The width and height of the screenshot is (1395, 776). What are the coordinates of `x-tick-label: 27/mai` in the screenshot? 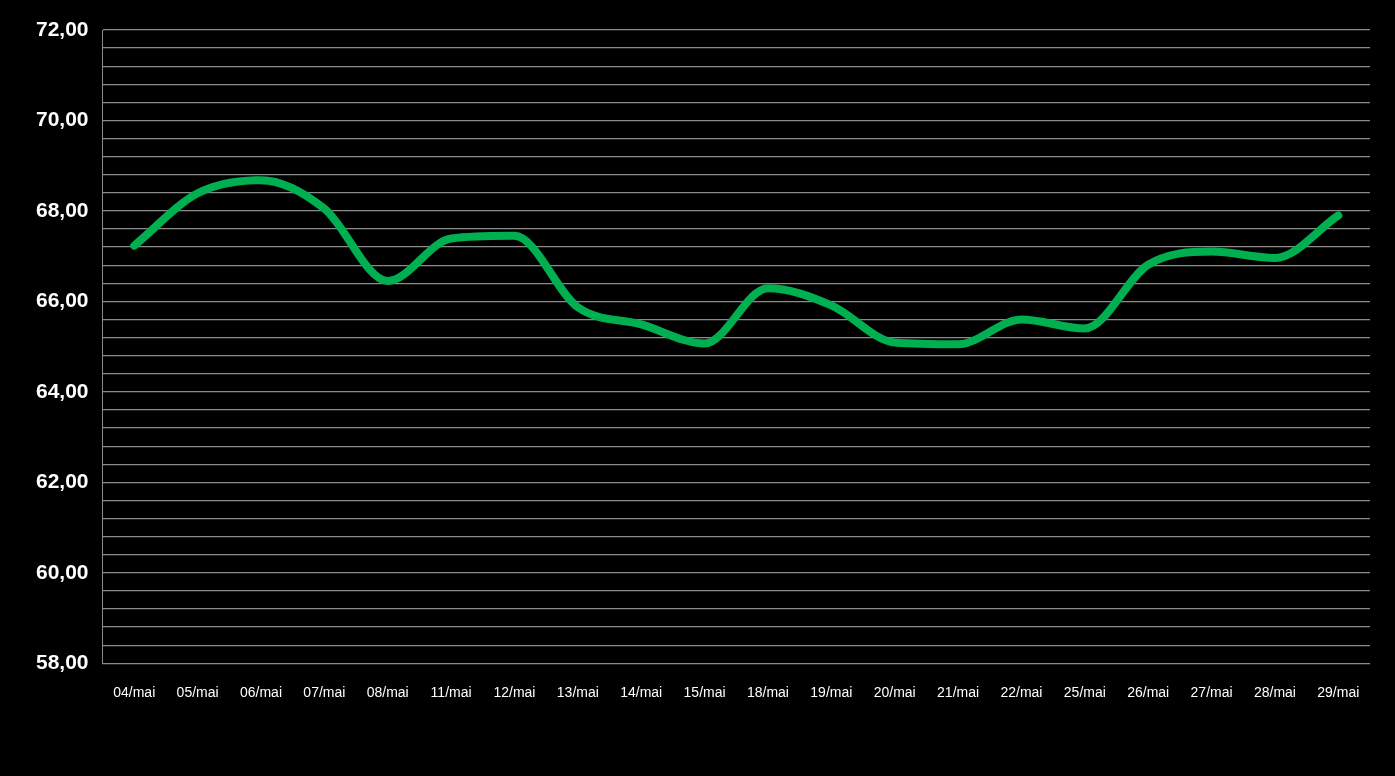 It's located at (1211, 692).